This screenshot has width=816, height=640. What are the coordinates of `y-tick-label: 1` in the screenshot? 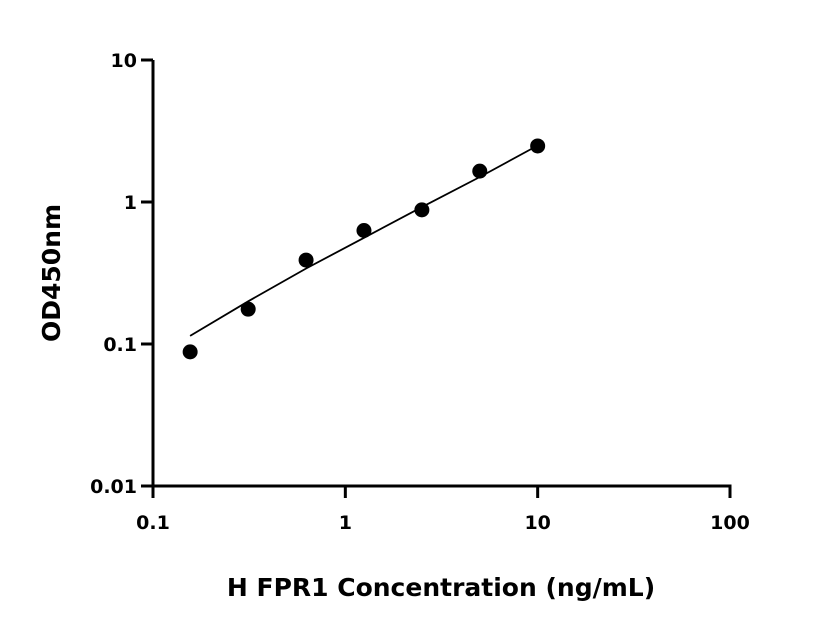 It's located at (130, 203).